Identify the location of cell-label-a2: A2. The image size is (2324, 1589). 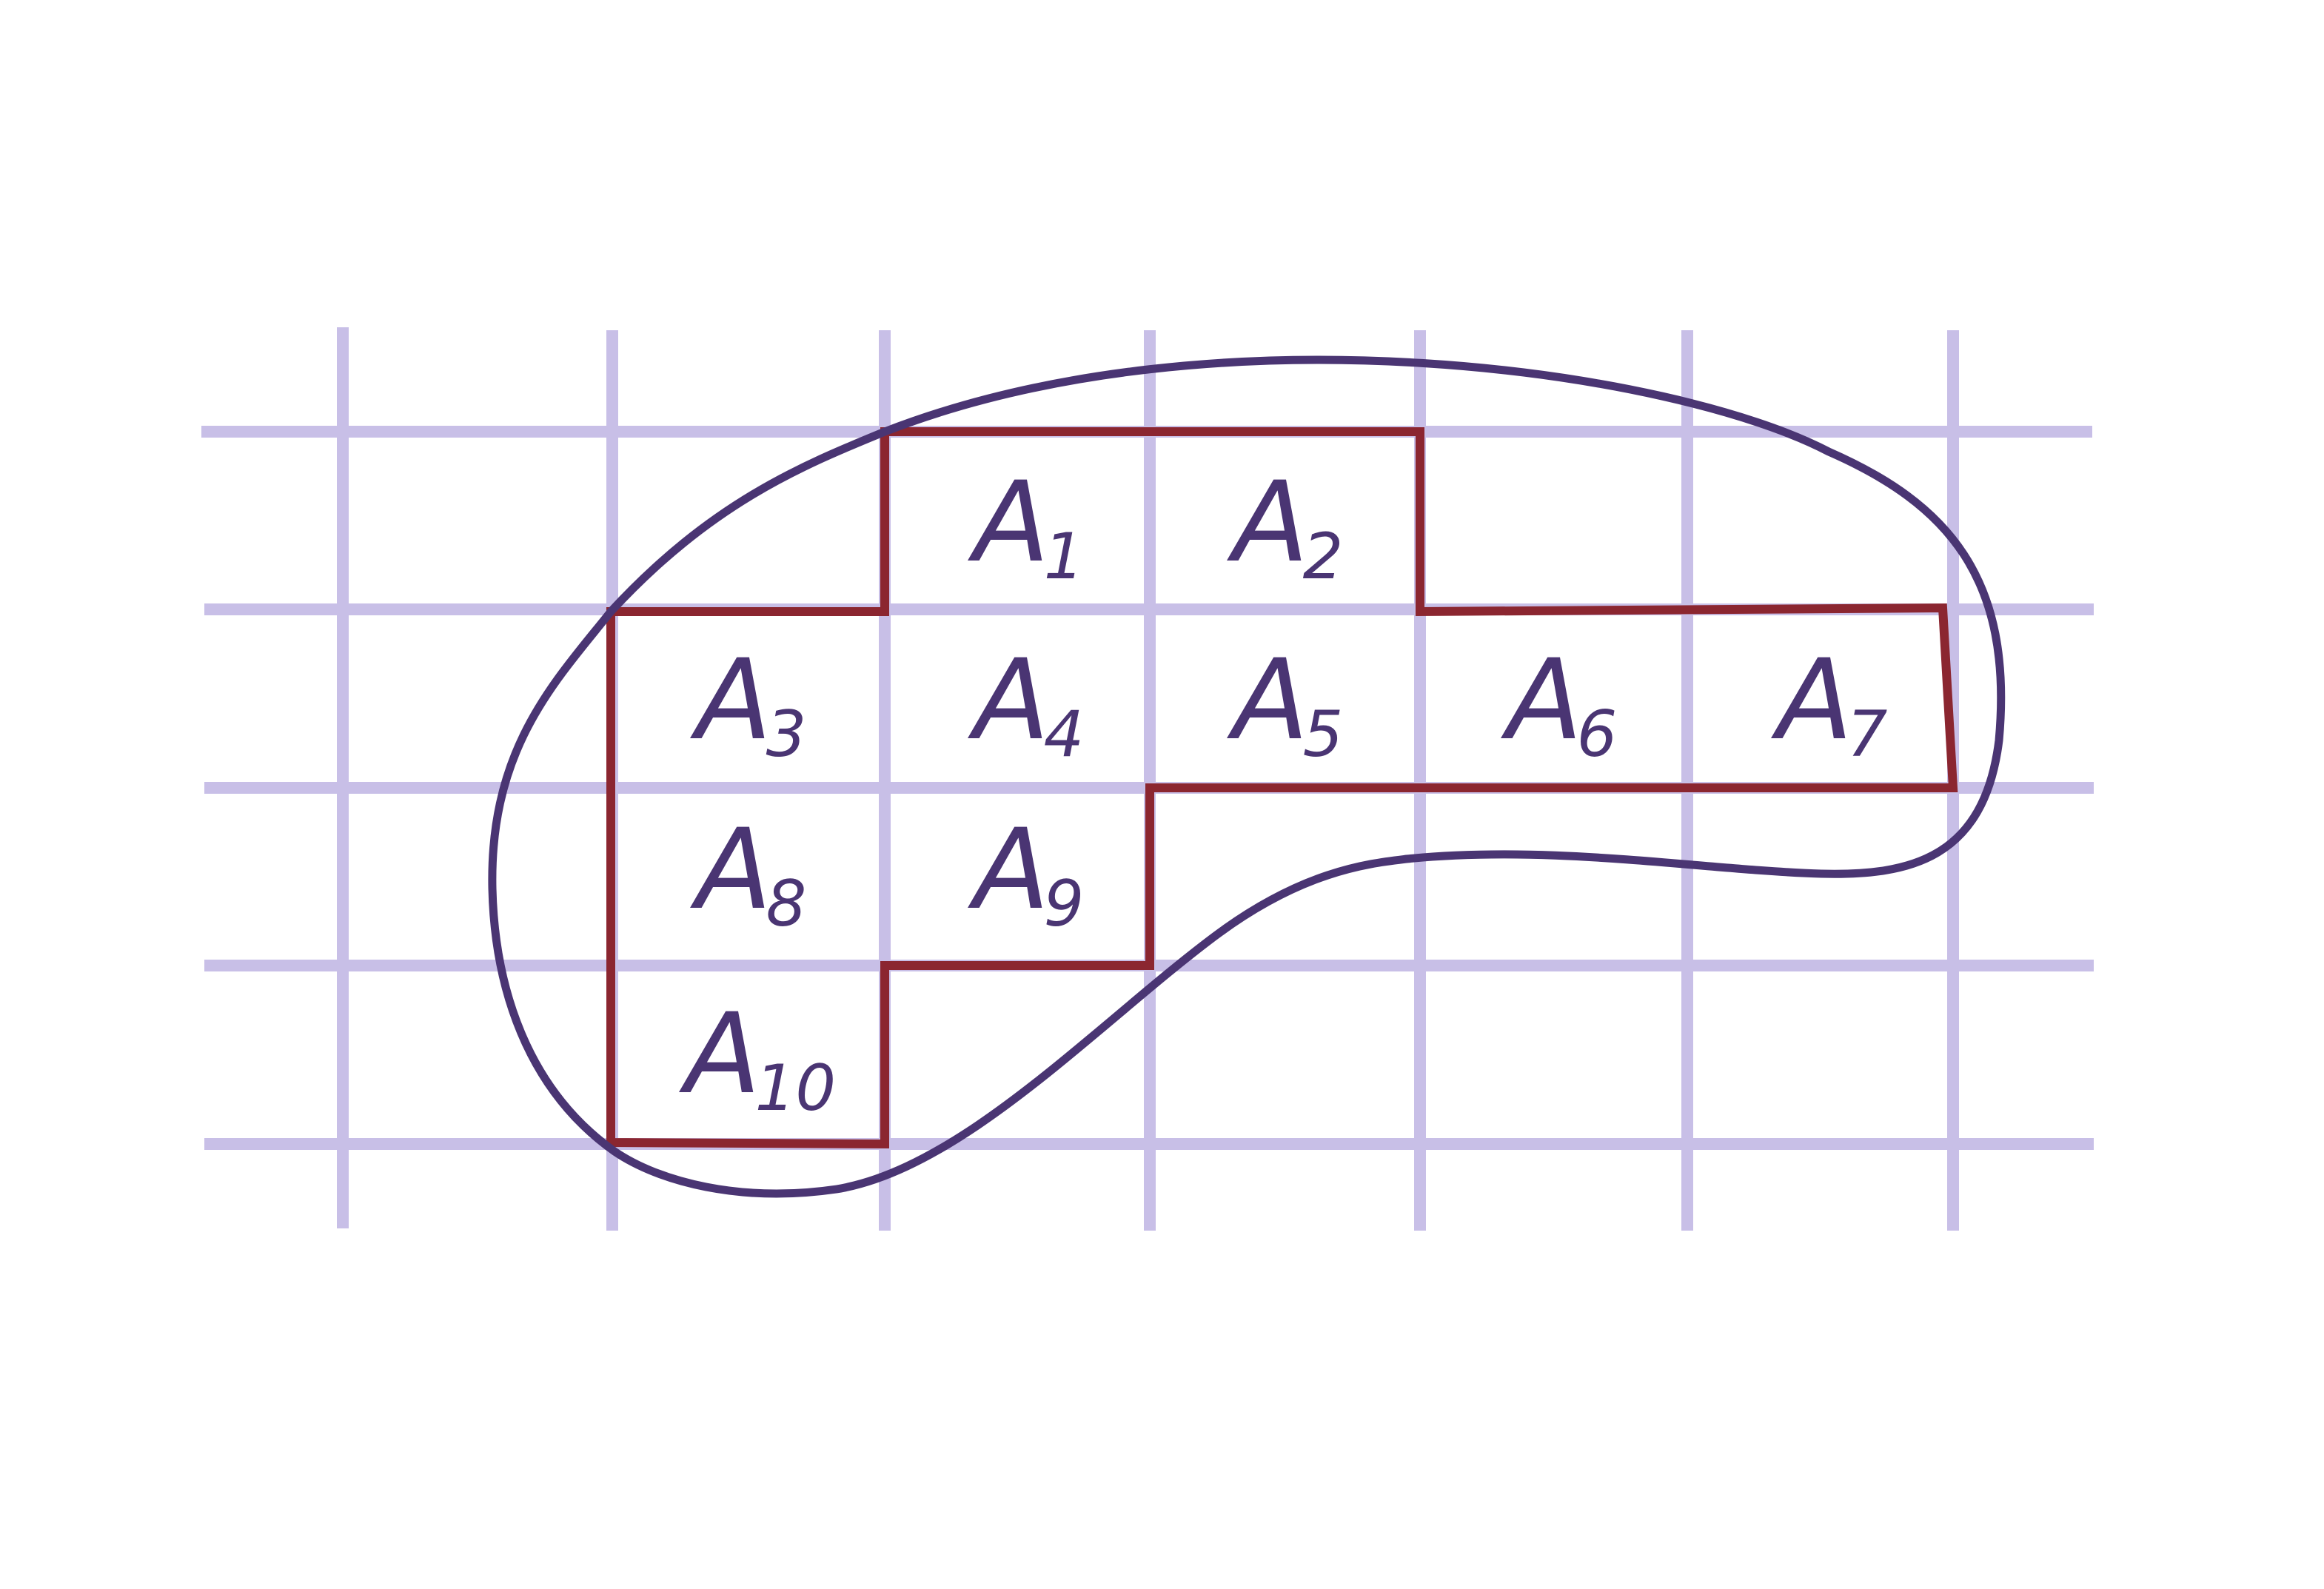
(1285, 526).